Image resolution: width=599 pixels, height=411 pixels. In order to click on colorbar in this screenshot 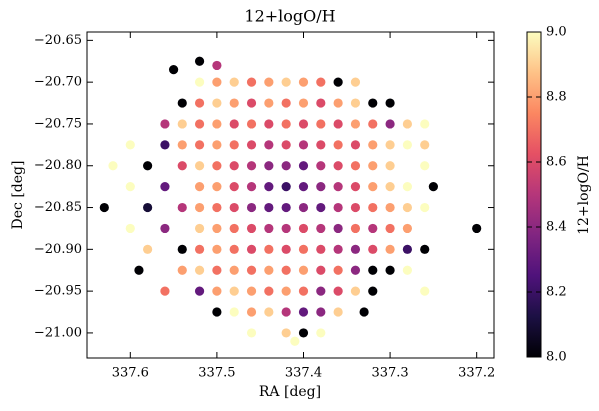, I will do `click(534, 194)`.